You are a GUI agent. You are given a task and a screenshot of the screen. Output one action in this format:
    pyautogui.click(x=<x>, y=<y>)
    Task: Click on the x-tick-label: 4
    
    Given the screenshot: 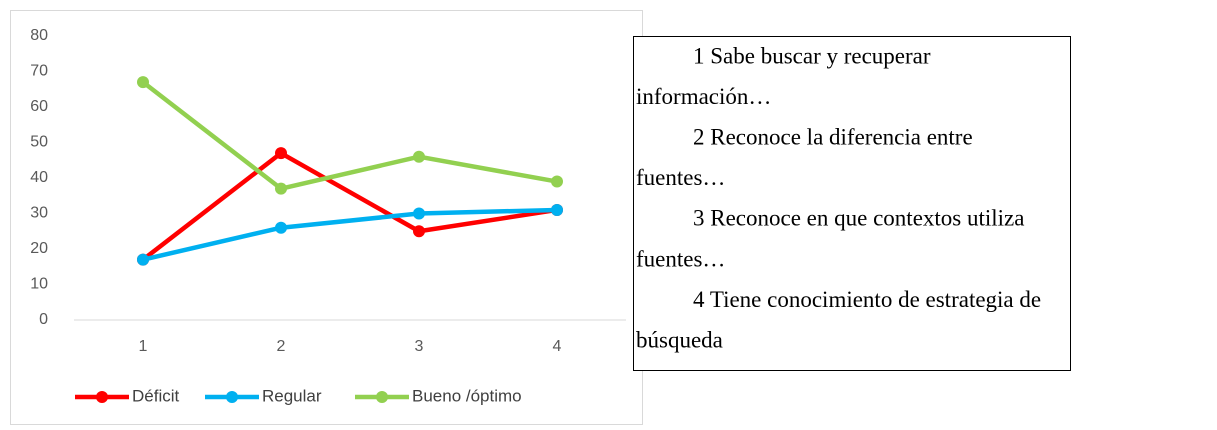 What is the action you would take?
    pyautogui.click(x=557, y=346)
    